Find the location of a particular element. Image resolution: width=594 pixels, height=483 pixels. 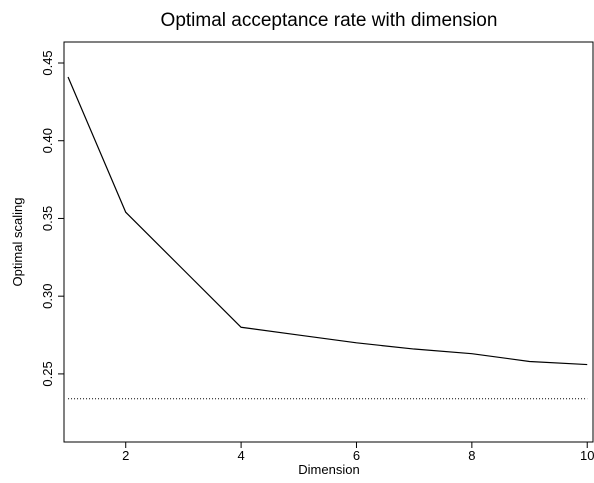

x-axis-label: Dimension is located at coordinates (328, 469).